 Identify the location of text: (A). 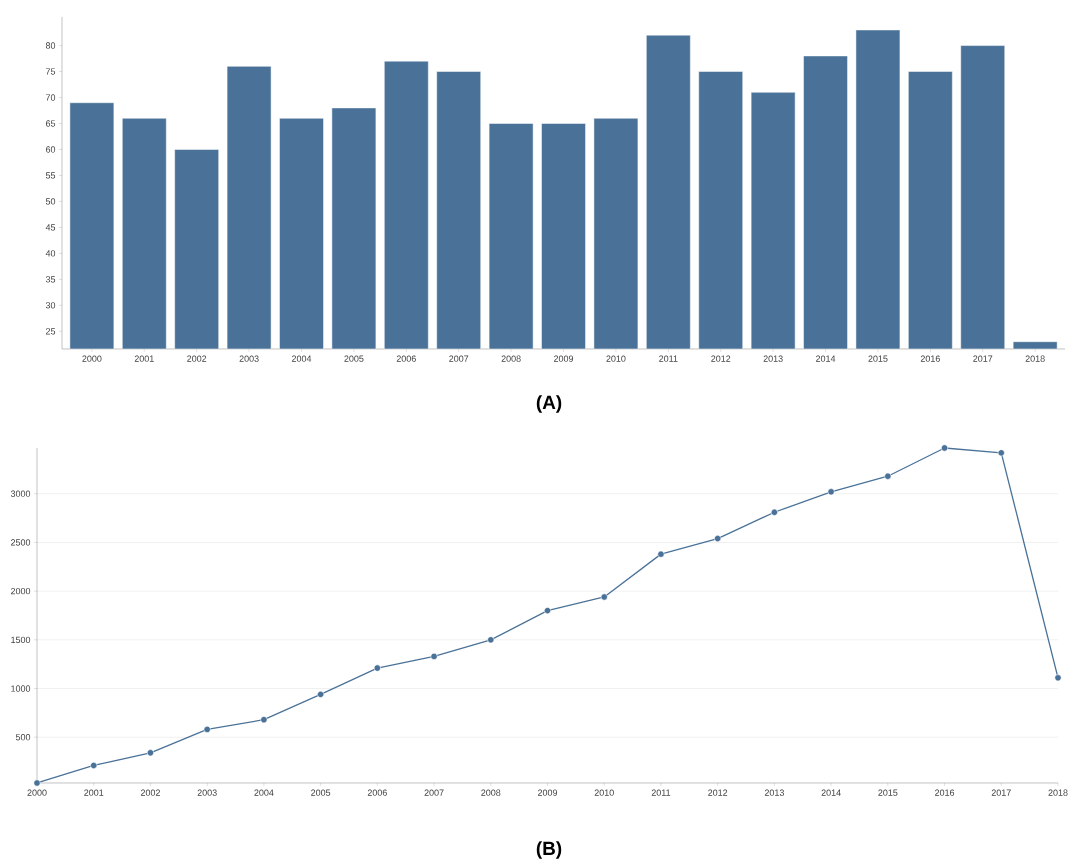
(549, 404).